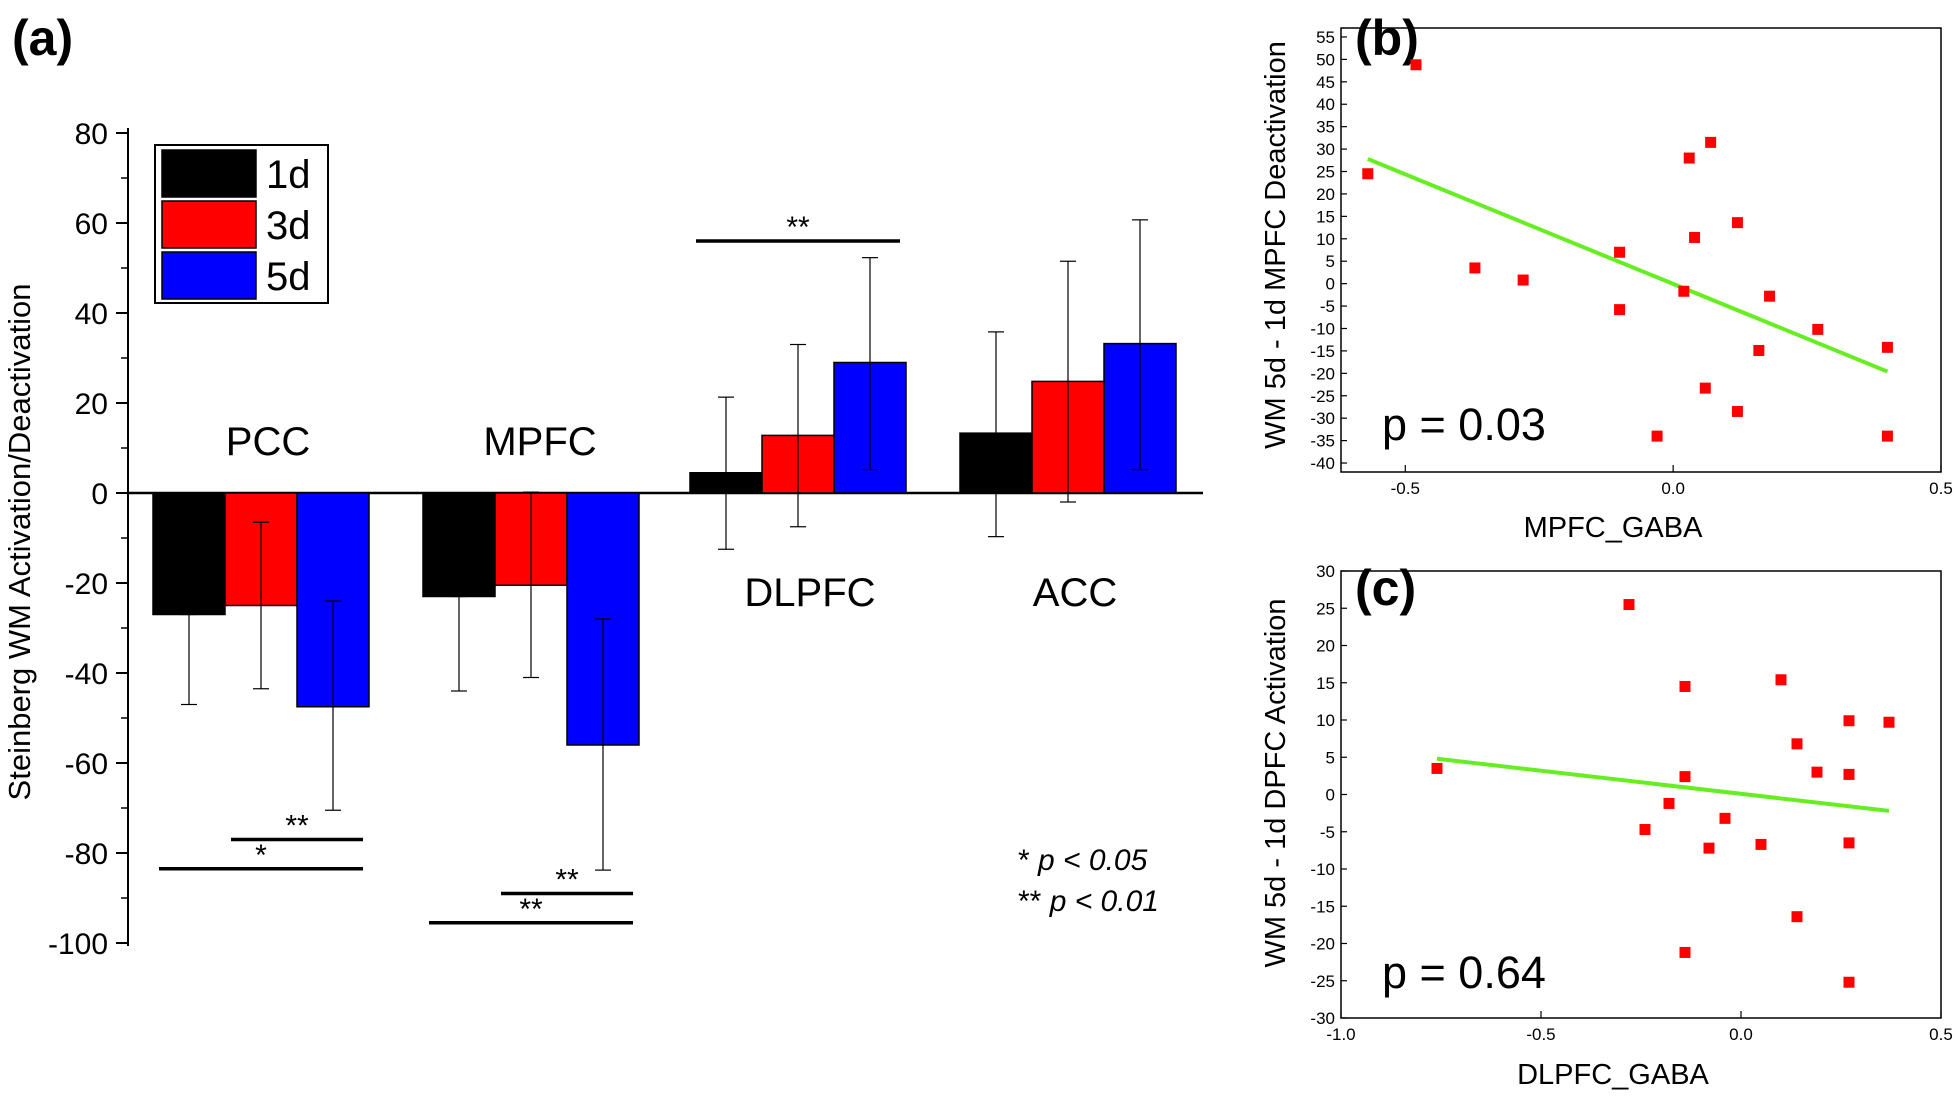  Describe the element at coordinates (91, 314) in the screenshot. I see `y-tick-label: 40` at that location.